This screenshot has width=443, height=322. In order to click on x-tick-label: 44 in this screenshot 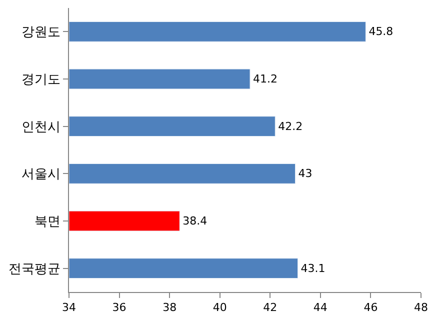, I will do `click(320, 307)`.